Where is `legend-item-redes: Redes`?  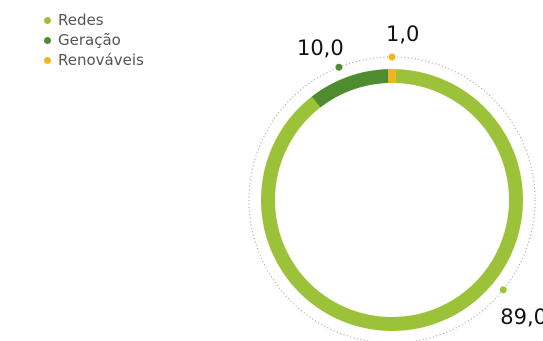
legend-item-redes: Redes is located at coordinates (94, 20).